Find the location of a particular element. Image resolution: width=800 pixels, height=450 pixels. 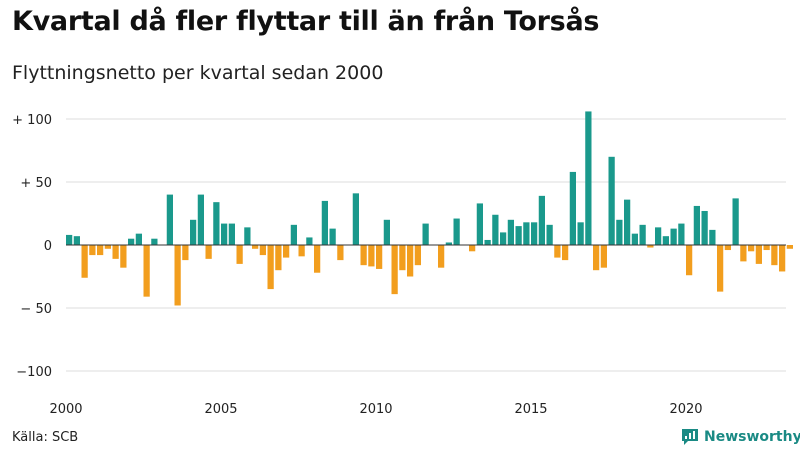

brand-logo: Newsworthy is located at coordinates (740, 437).